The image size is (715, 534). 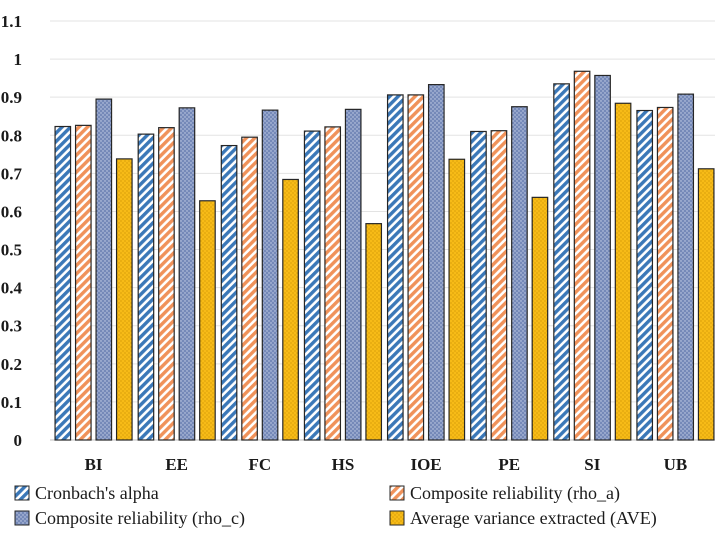 What do you see at coordinates (259, 464) in the screenshot?
I see `x-tick-label: FC` at bounding box center [259, 464].